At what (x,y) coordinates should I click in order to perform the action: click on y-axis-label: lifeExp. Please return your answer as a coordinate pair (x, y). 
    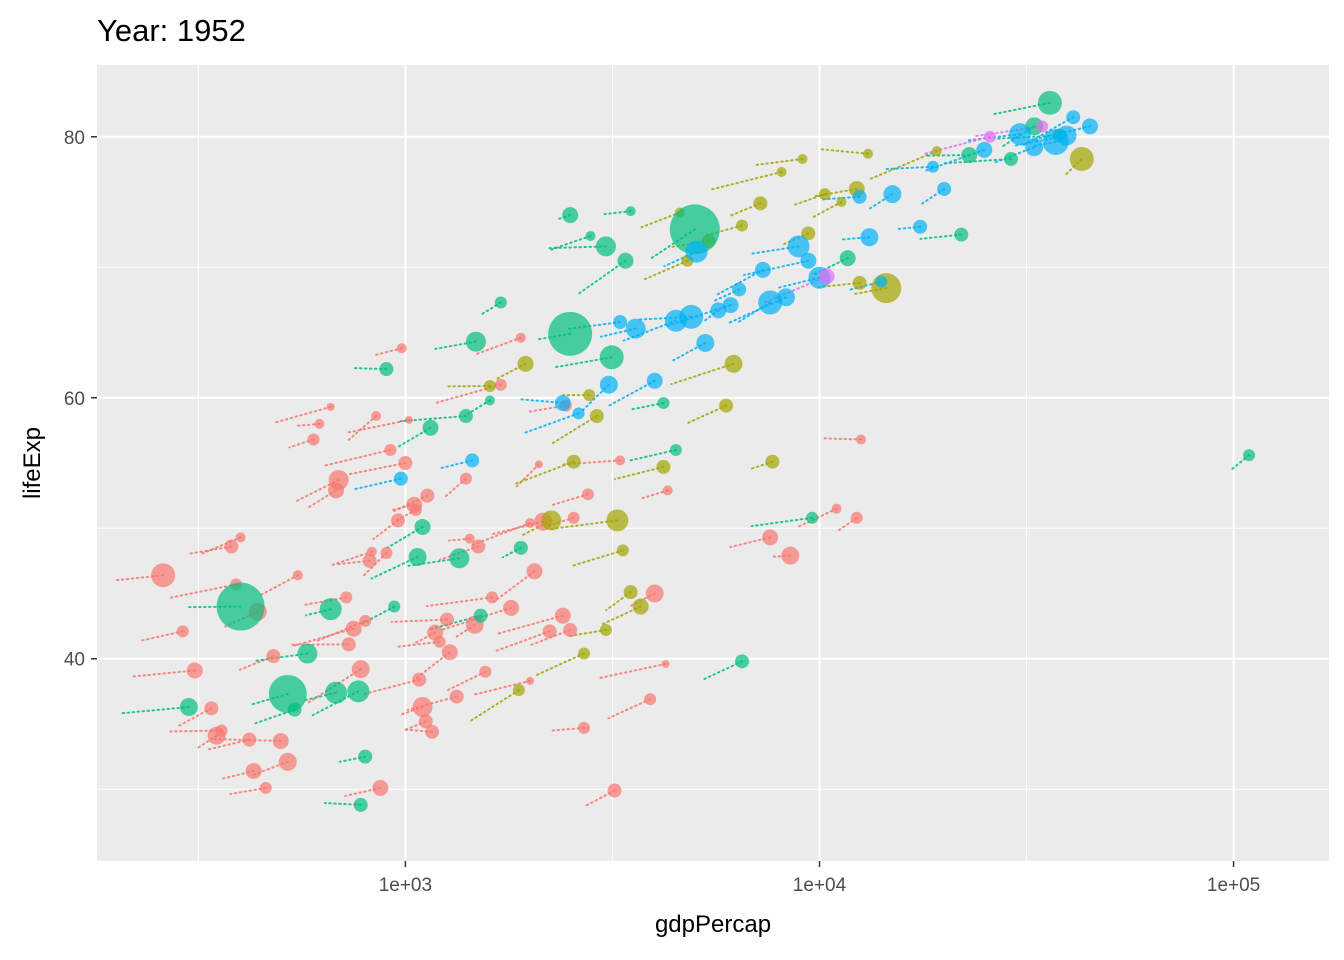
    Looking at the image, I should click on (32, 463).